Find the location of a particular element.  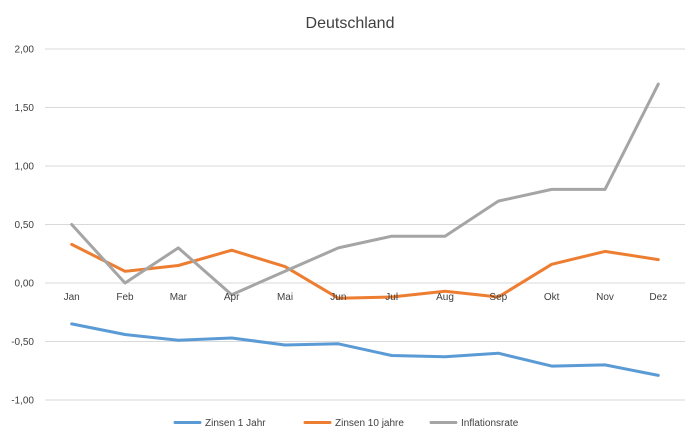

legend-item-zinsen-1-jahr: Zinsen 1 Jahr is located at coordinates (219, 423).